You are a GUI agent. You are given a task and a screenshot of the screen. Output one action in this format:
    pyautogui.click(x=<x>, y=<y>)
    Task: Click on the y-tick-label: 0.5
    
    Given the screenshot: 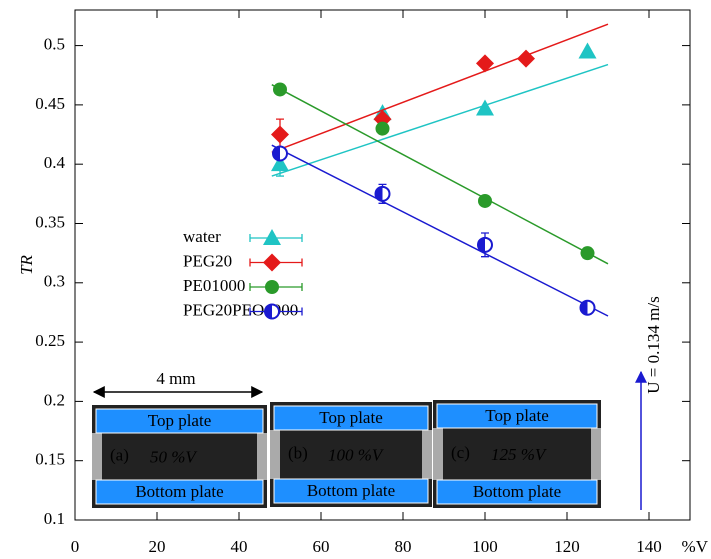 What is the action you would take?
    pyautogui.click(x=54, y=43)
    